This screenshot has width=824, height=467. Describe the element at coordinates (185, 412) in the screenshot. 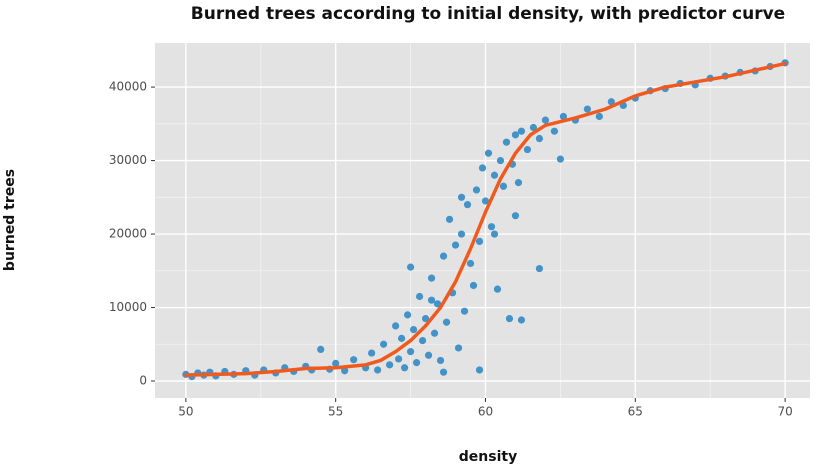

I see `x-tick-label: 50` at that location.